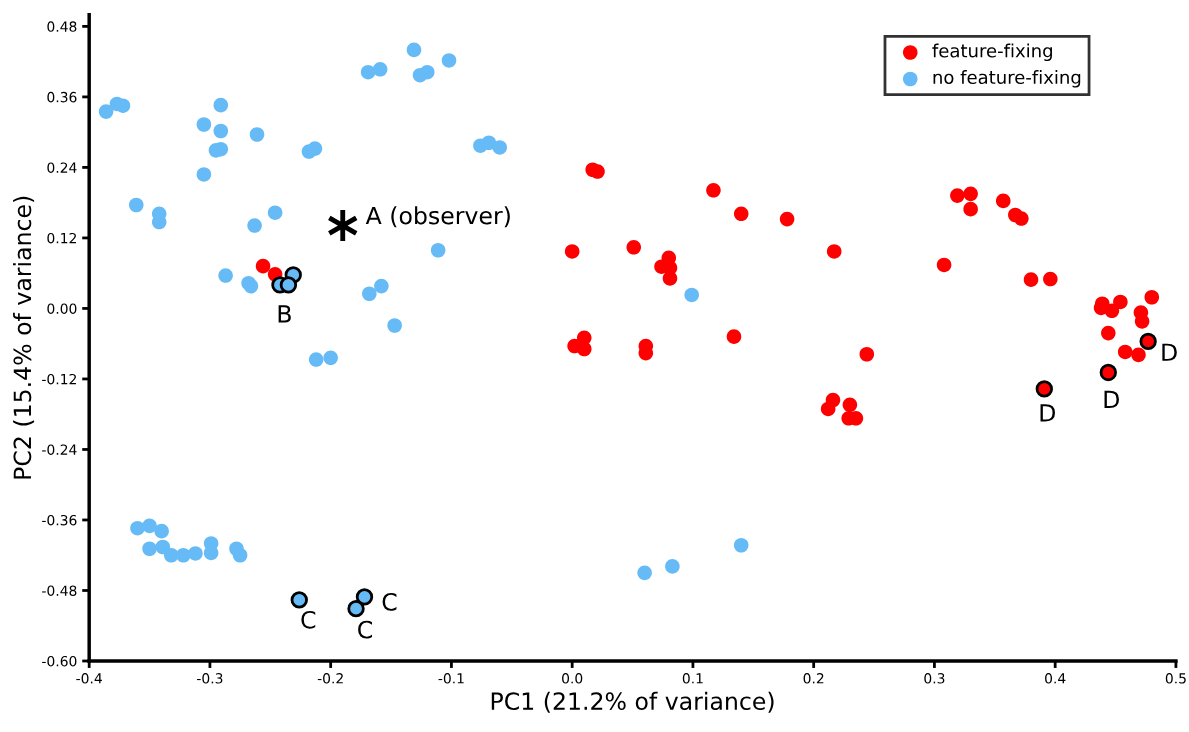 Image resolution: width=1189 pixels, height=732 pixels. Describe the element at coordinates (934, 678) in the screenshot. I see `x-tick-label: 0.3` at that location.